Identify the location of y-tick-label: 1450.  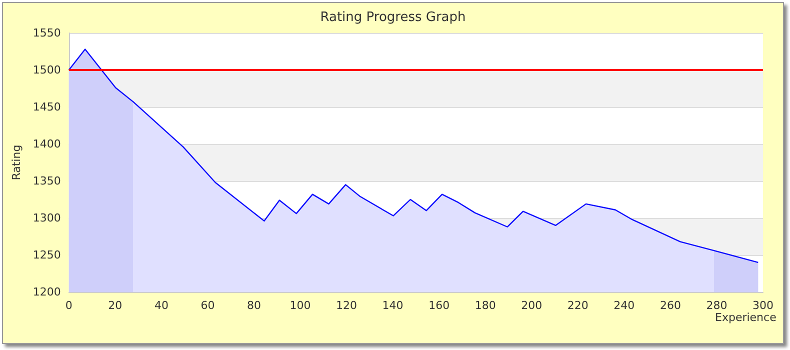
(46, 107).